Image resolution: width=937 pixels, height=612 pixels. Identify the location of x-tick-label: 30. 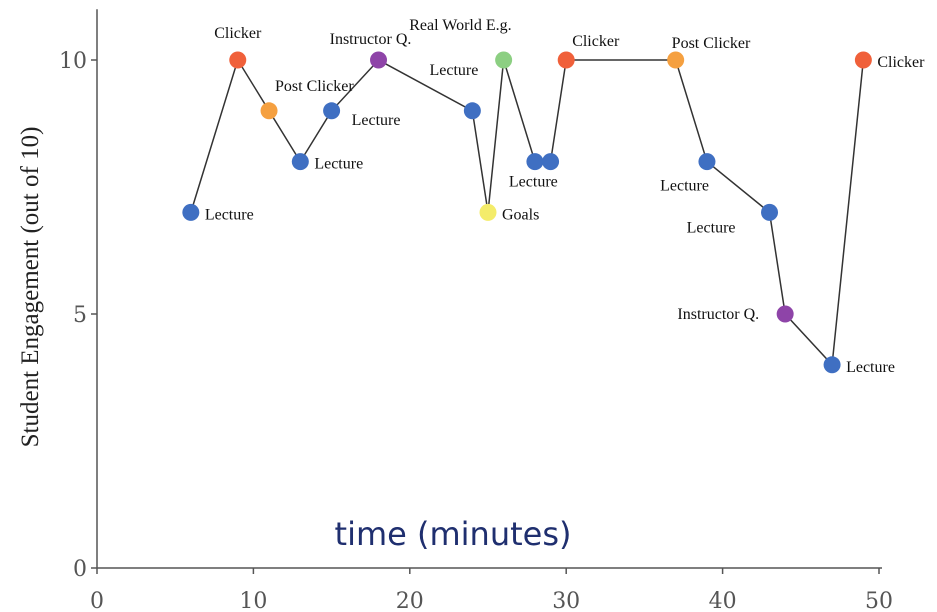
(566, 600).